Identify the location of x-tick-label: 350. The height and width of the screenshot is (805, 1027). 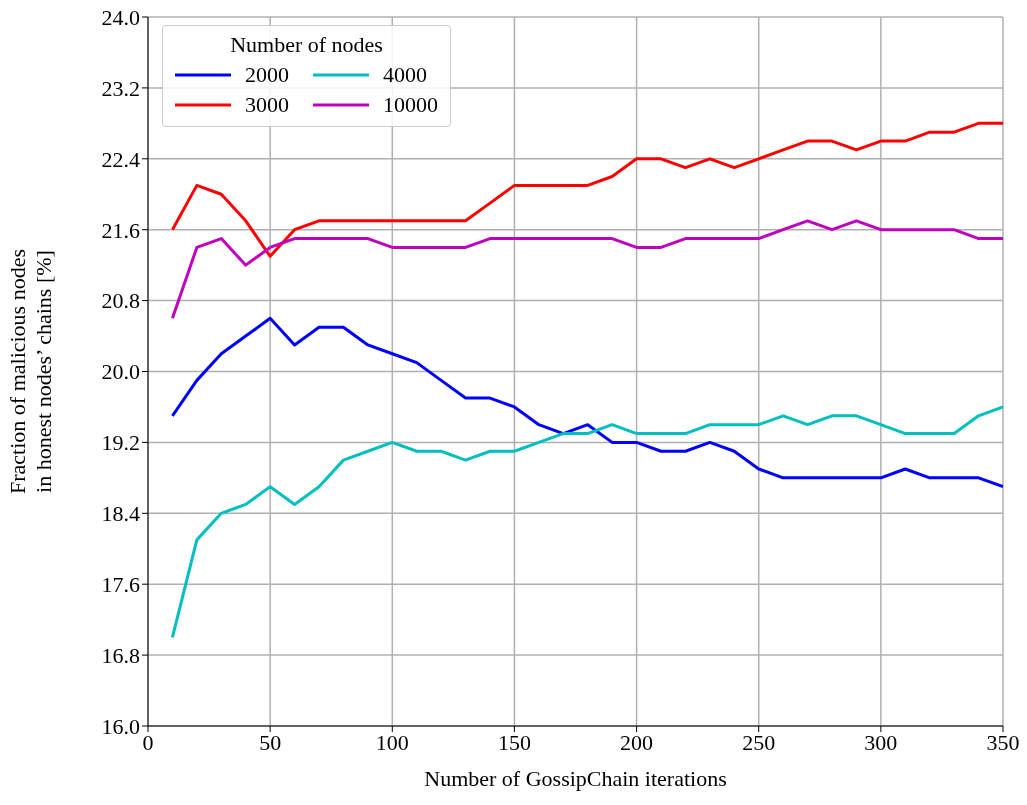
(1003, 742).